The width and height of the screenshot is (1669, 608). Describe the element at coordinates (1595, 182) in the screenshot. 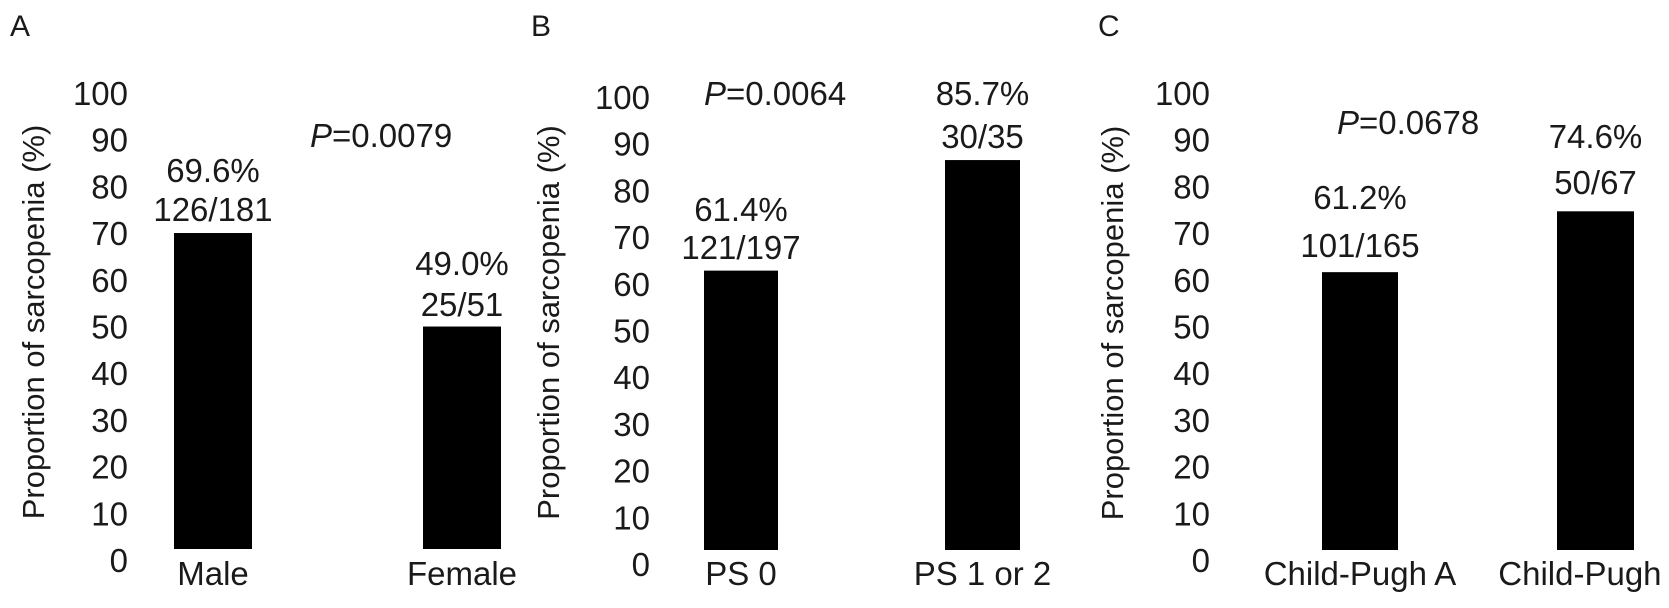

I see `bar-count-label: 50/67` at that location.